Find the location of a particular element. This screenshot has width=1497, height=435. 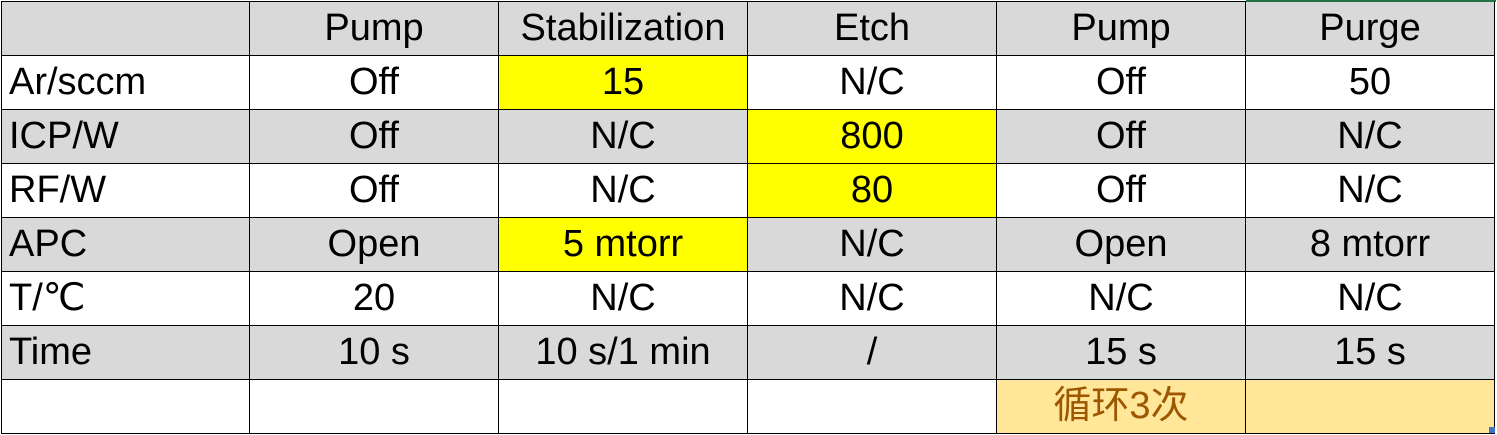

header-row: Pump Stabilization Etch Pump Purge is located at coordinates (748, 28).